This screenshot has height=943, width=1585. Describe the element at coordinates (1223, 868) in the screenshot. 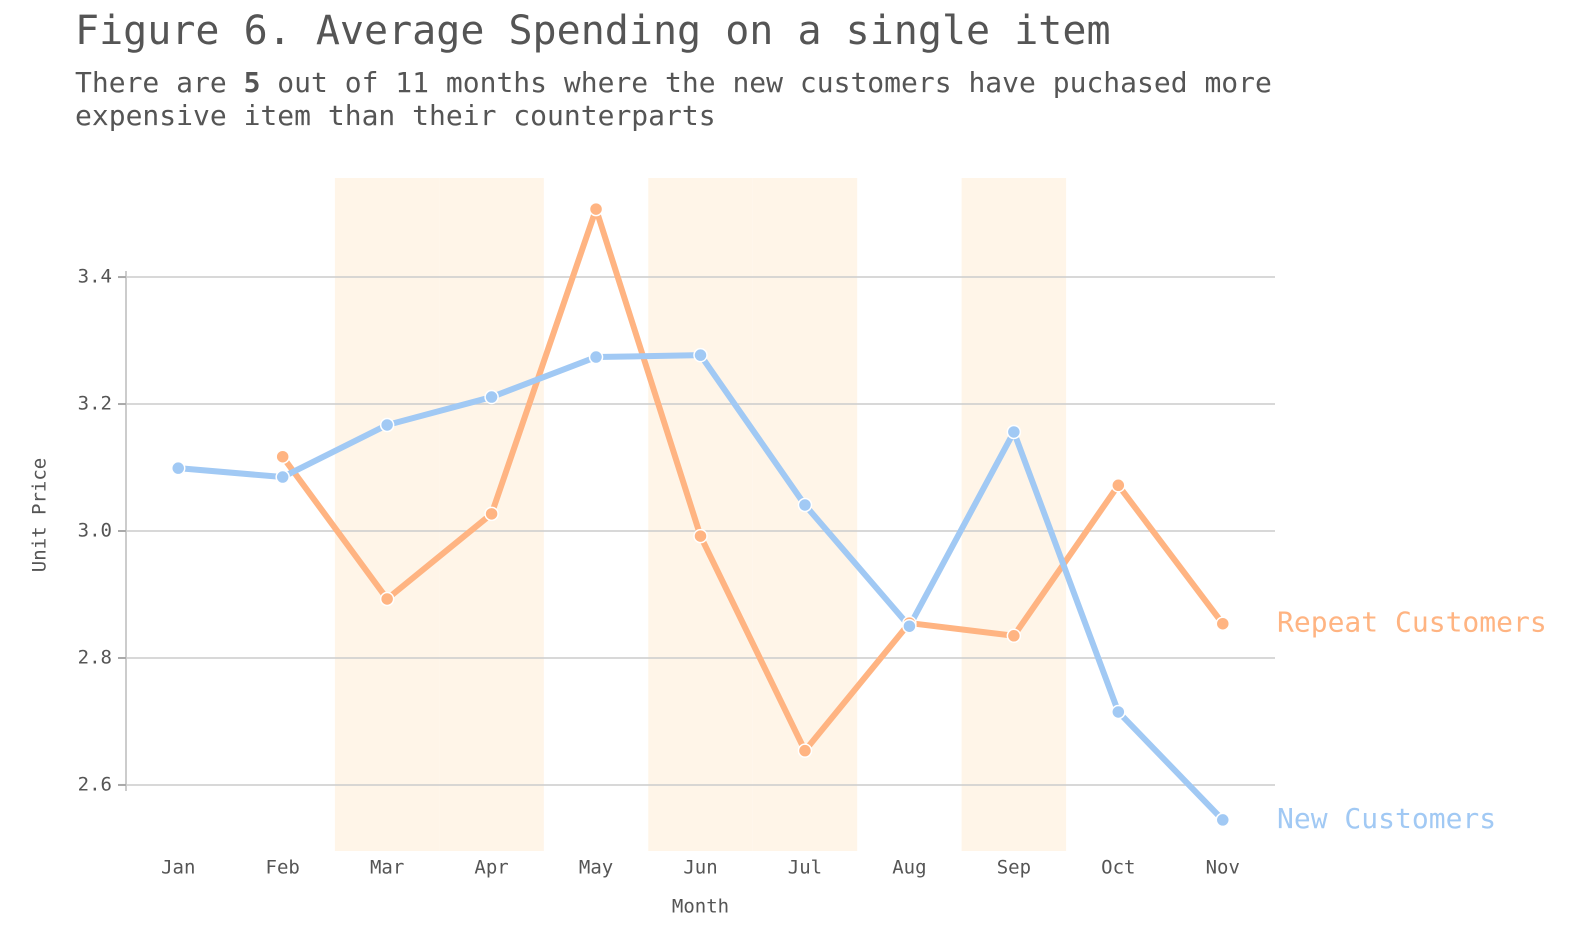

I see `x-tick-label: Nov` at that location.